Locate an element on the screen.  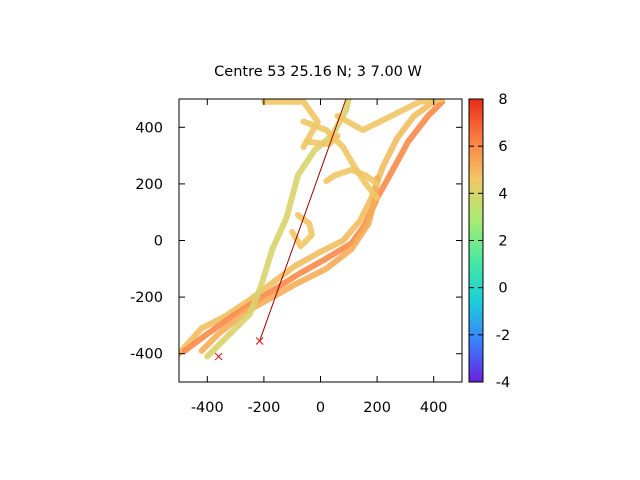
bearing-line is located at coordinates (303, 220).